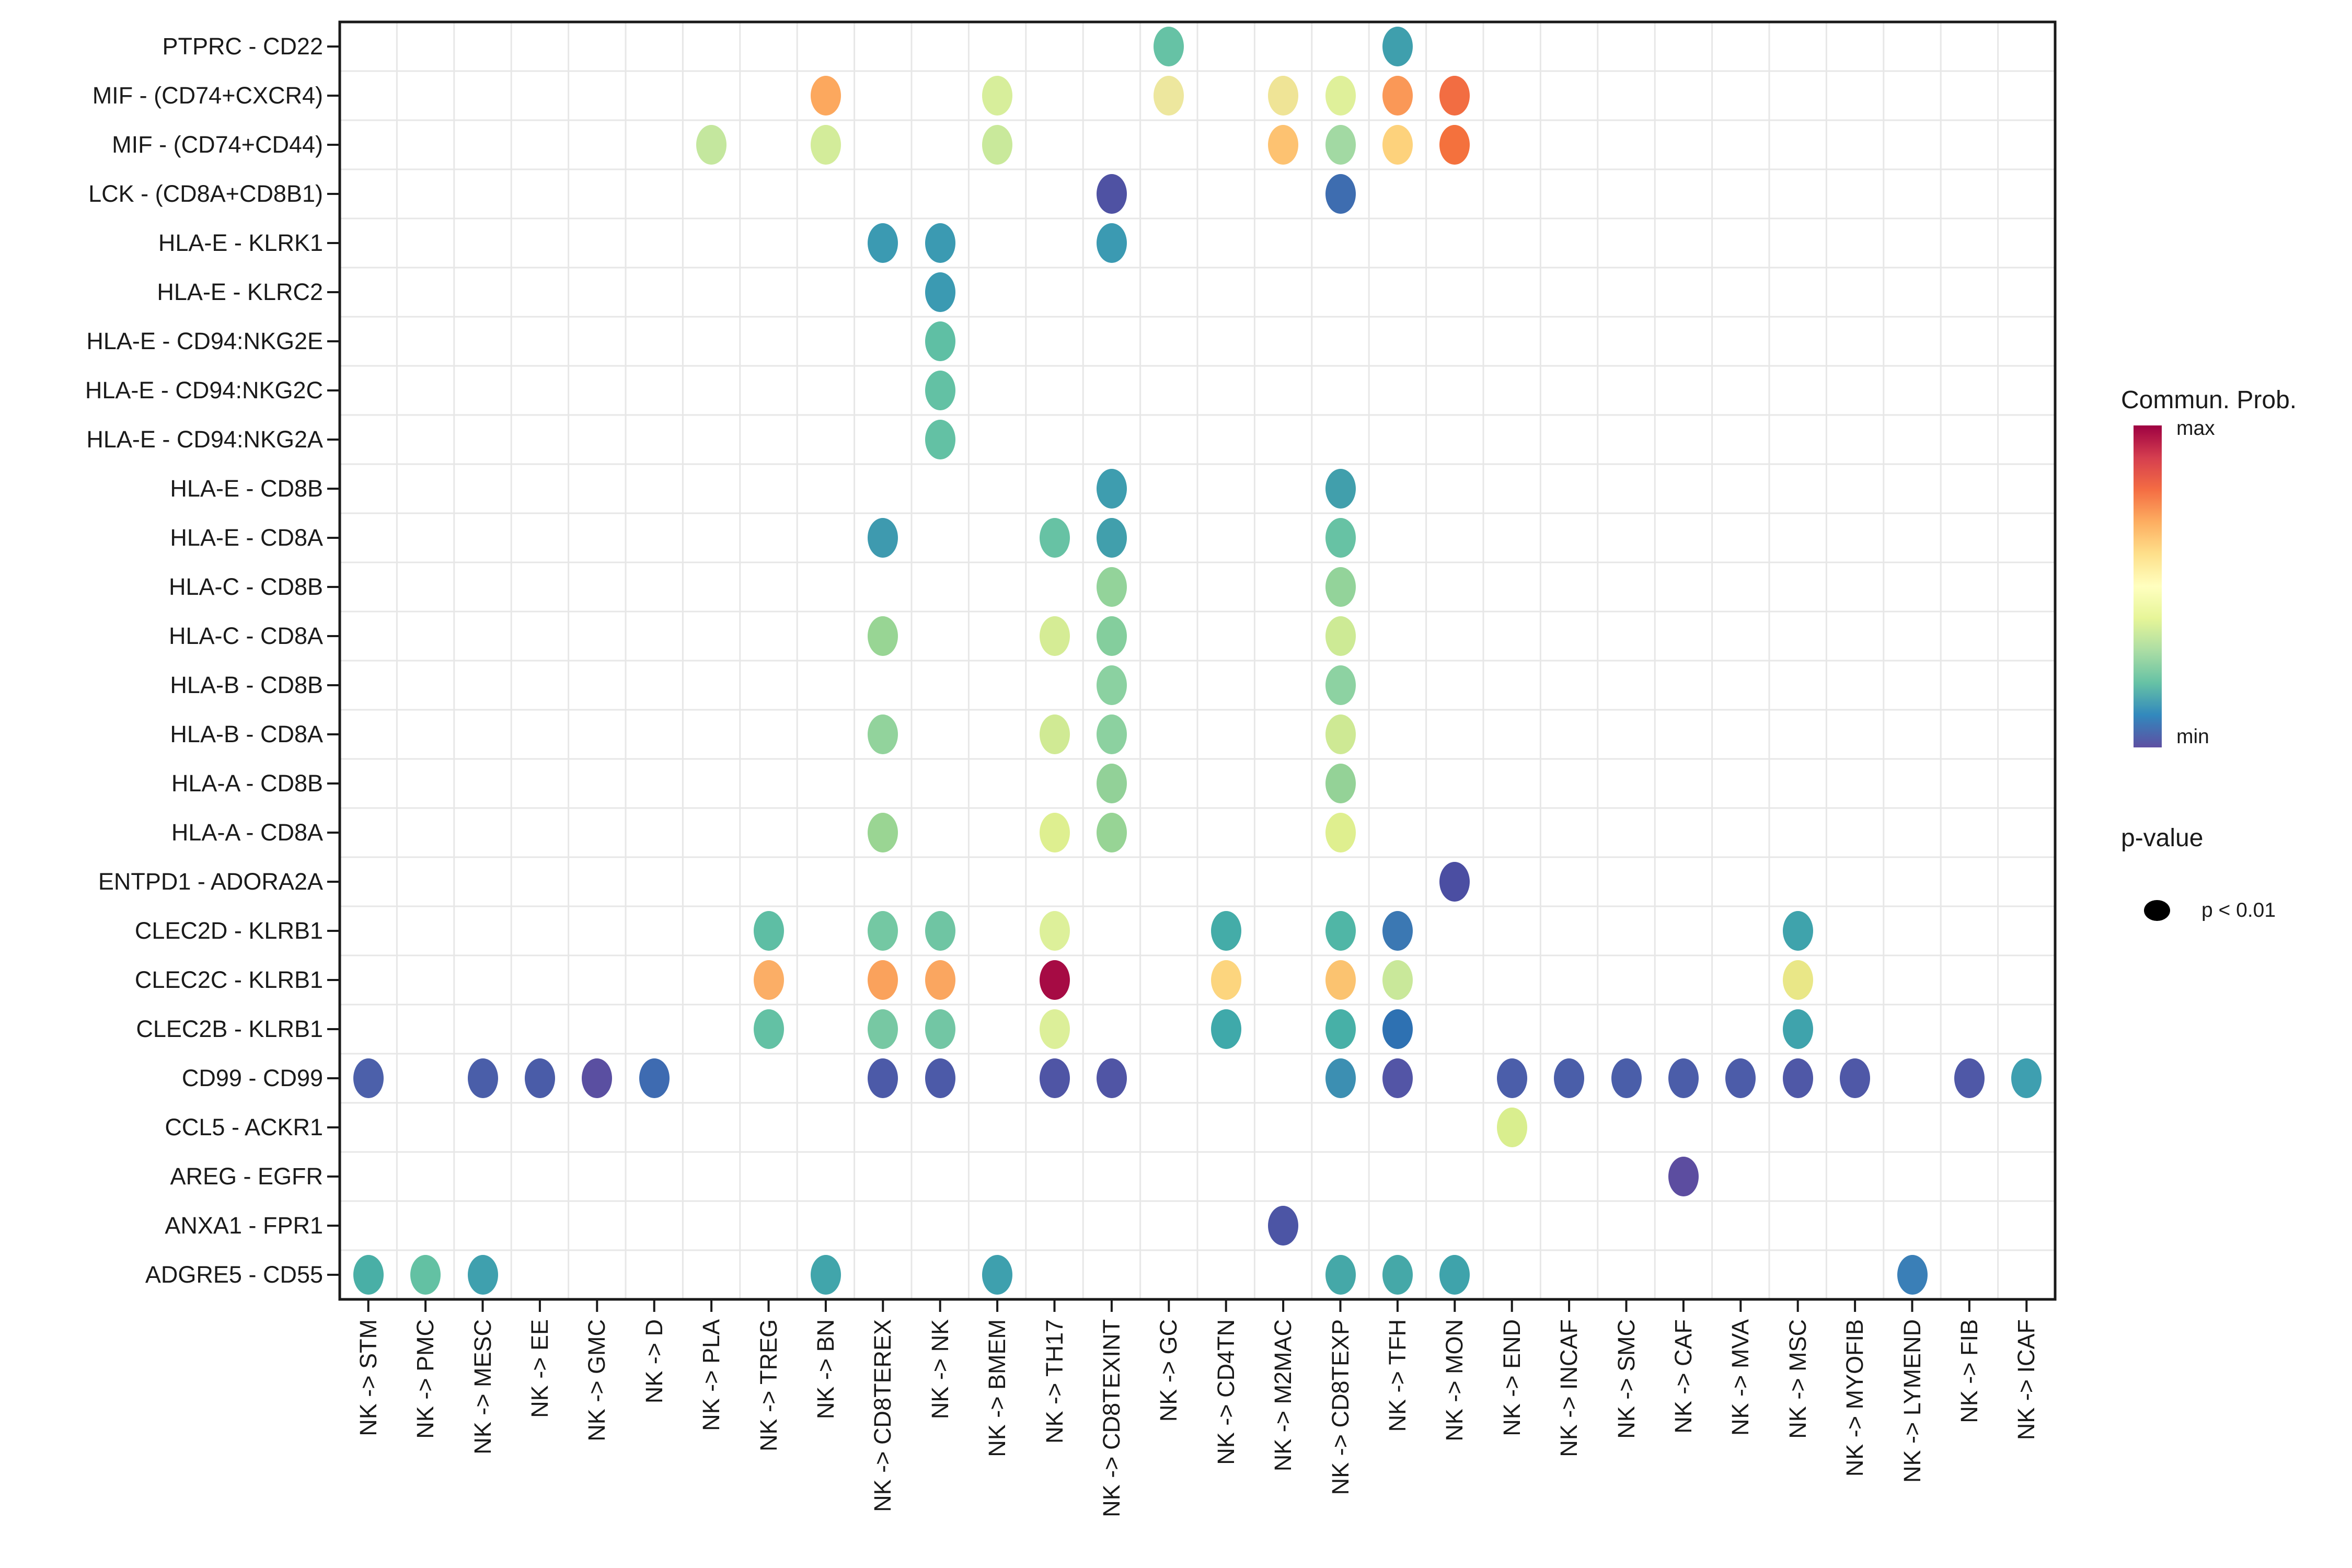  Describe the element at coordinates (482, 1387) in the screenshot. I see `x-axis-label: NK -> MESC` at that location.